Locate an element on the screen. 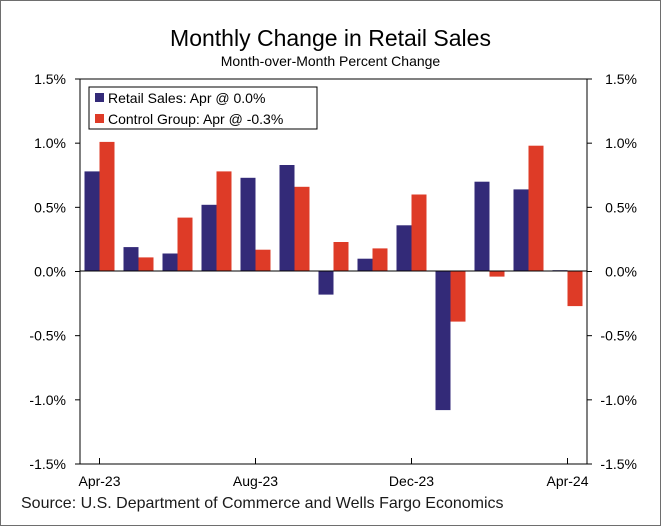  y-tick-label-right: -1.0% is located at coordinates (618, 400).